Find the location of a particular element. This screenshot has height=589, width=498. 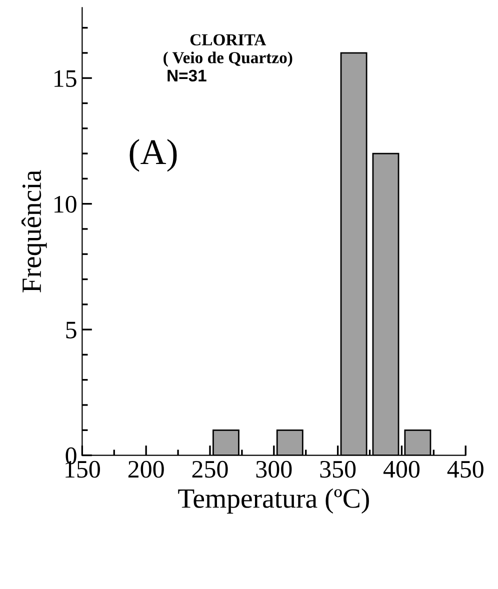

annotation: ( Veio de Quartzo) is located at coordinates (228, 59).